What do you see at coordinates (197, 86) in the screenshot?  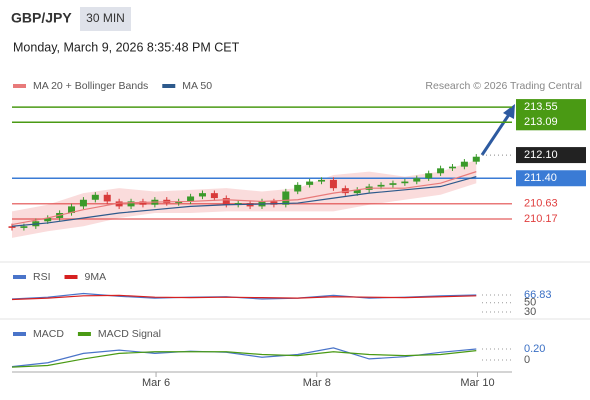 I see `legend-label: MA 50` at bounding box center [197, 86].